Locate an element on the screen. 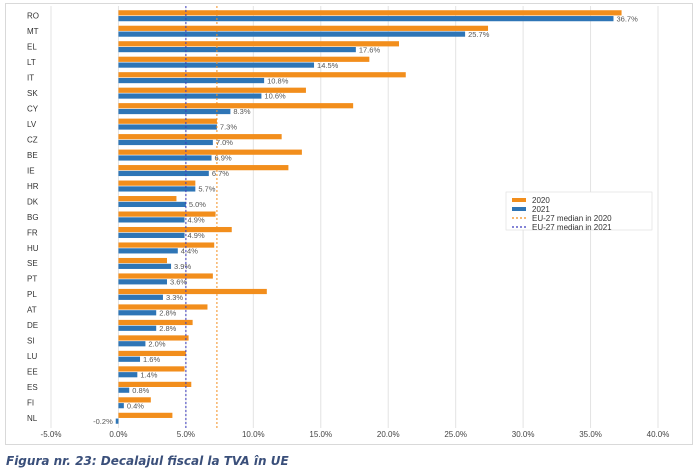  value-label-DE: 2.8% is located at coordinates (167, 328).